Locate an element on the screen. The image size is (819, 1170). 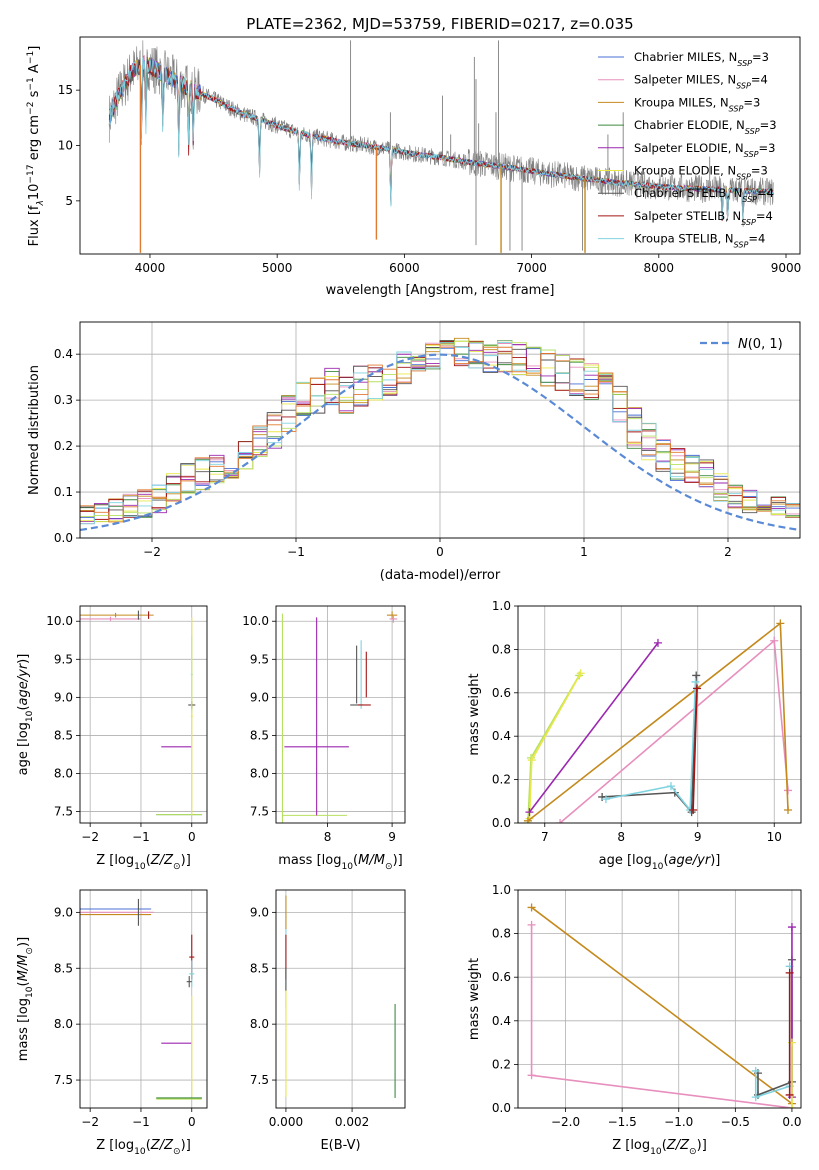
x-tick-label: −2.0 is located at coordinates (565, 1122).